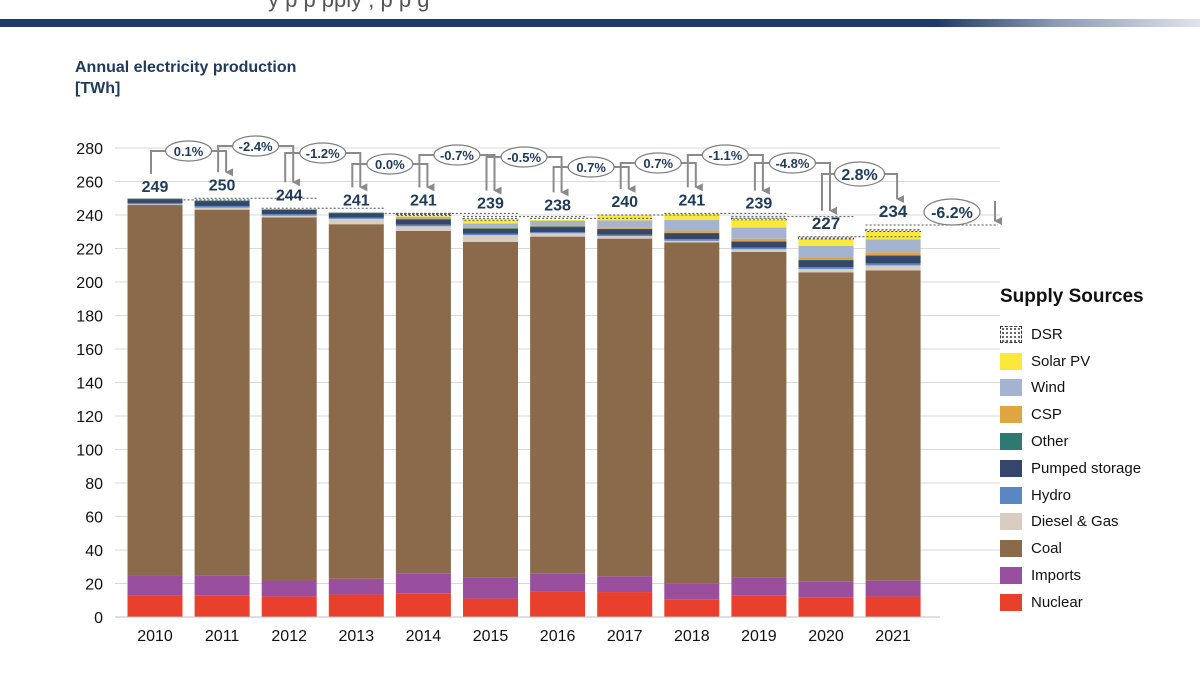  I want to click on legend-label: Hydro, so click(1051, 495).